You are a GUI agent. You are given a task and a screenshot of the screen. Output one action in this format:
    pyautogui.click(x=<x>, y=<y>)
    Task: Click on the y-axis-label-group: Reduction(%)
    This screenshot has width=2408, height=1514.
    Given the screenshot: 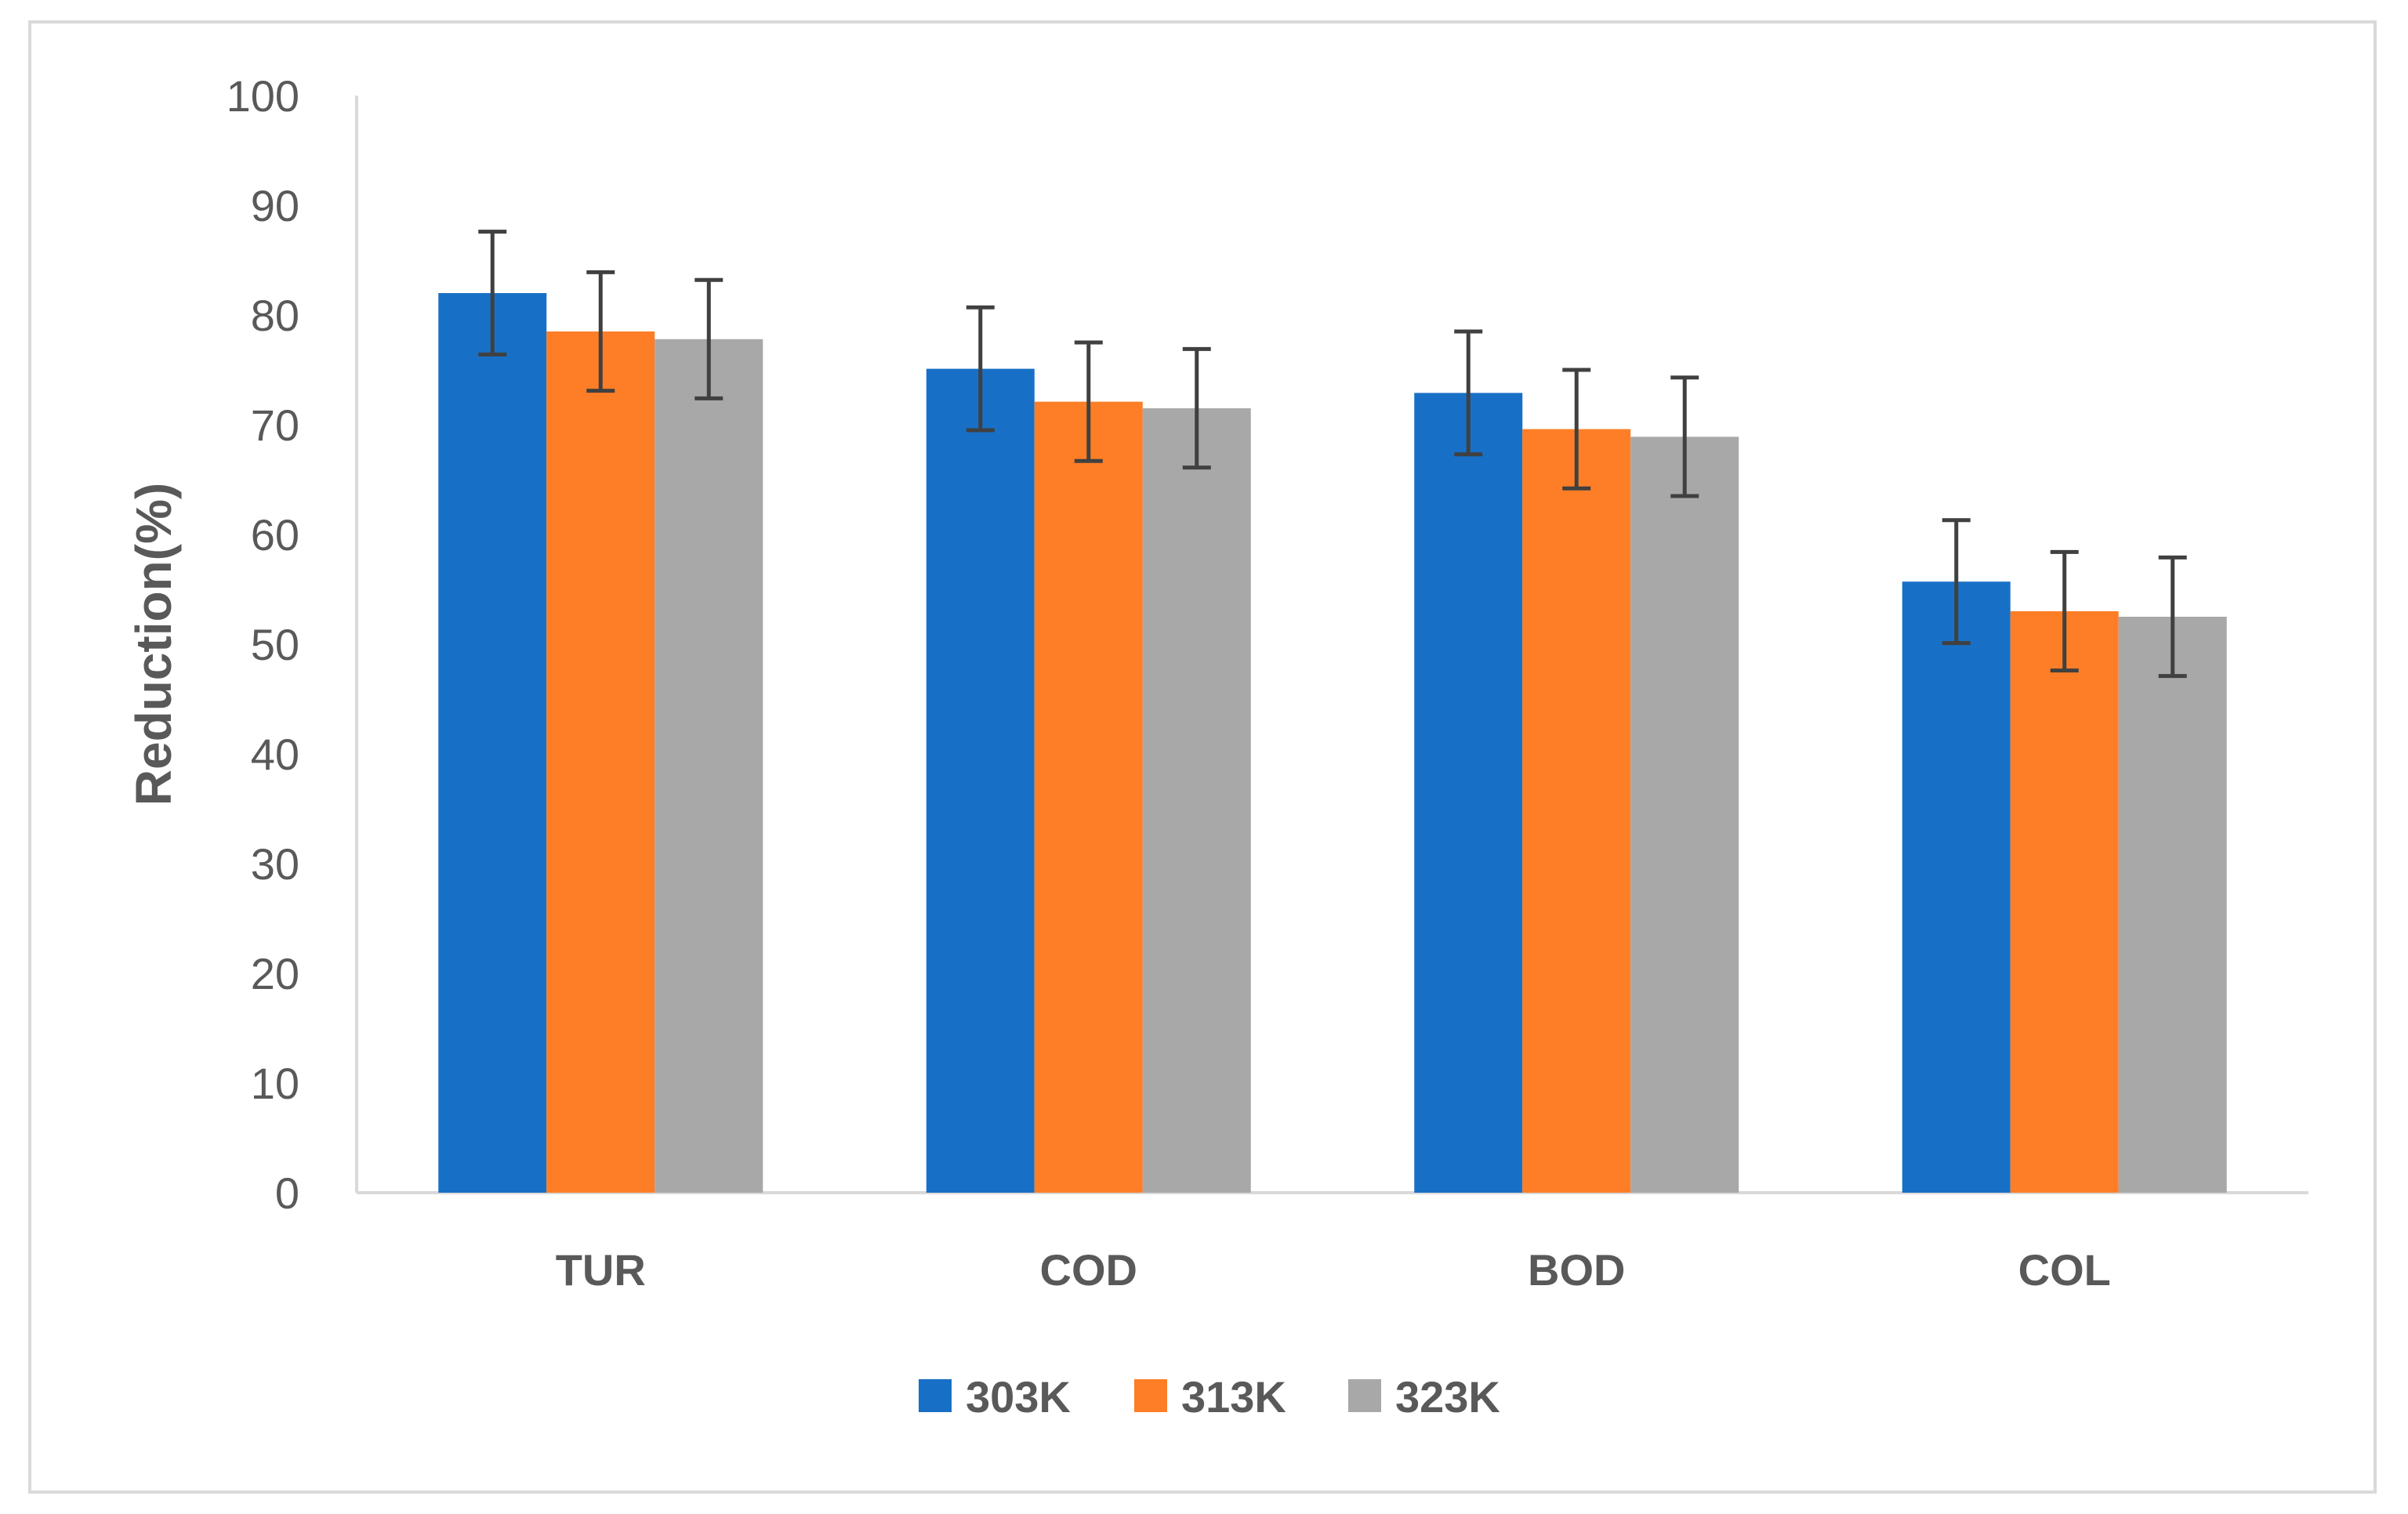 What is the action you would take?
    pyautogui.click(x=153, y=644)
    